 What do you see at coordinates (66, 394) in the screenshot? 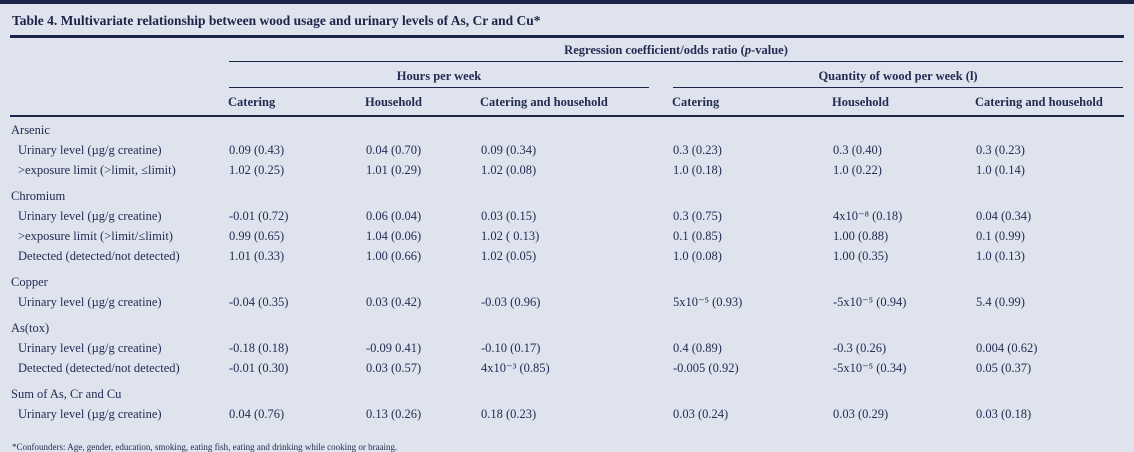
I see `section-label: Sum of As, Cr and Cu` at bounding box center [66, 394].